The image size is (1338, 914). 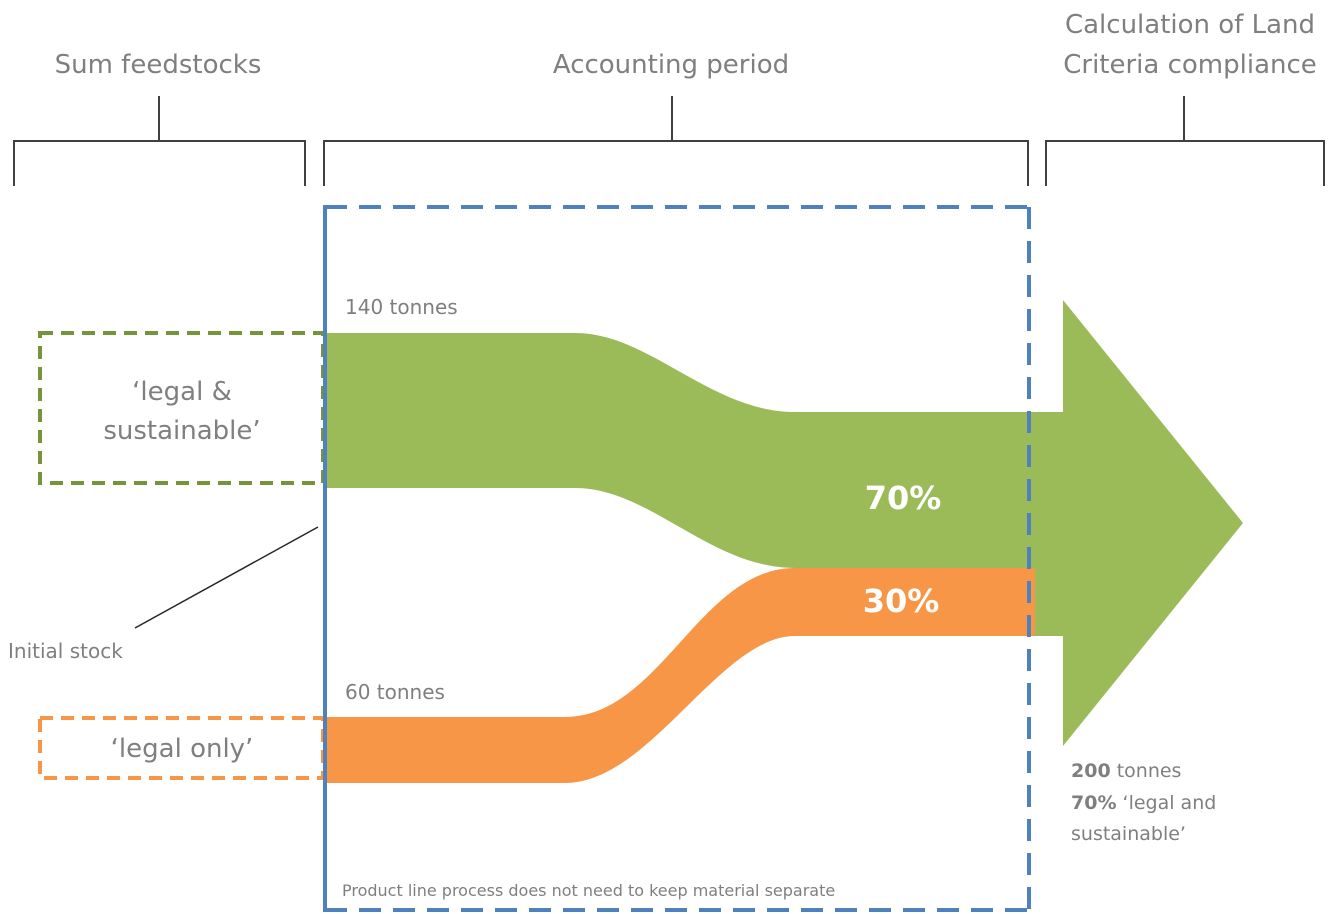 I want to click on sustainable-label-line2: sustainable’, so click(x=181, y=431).